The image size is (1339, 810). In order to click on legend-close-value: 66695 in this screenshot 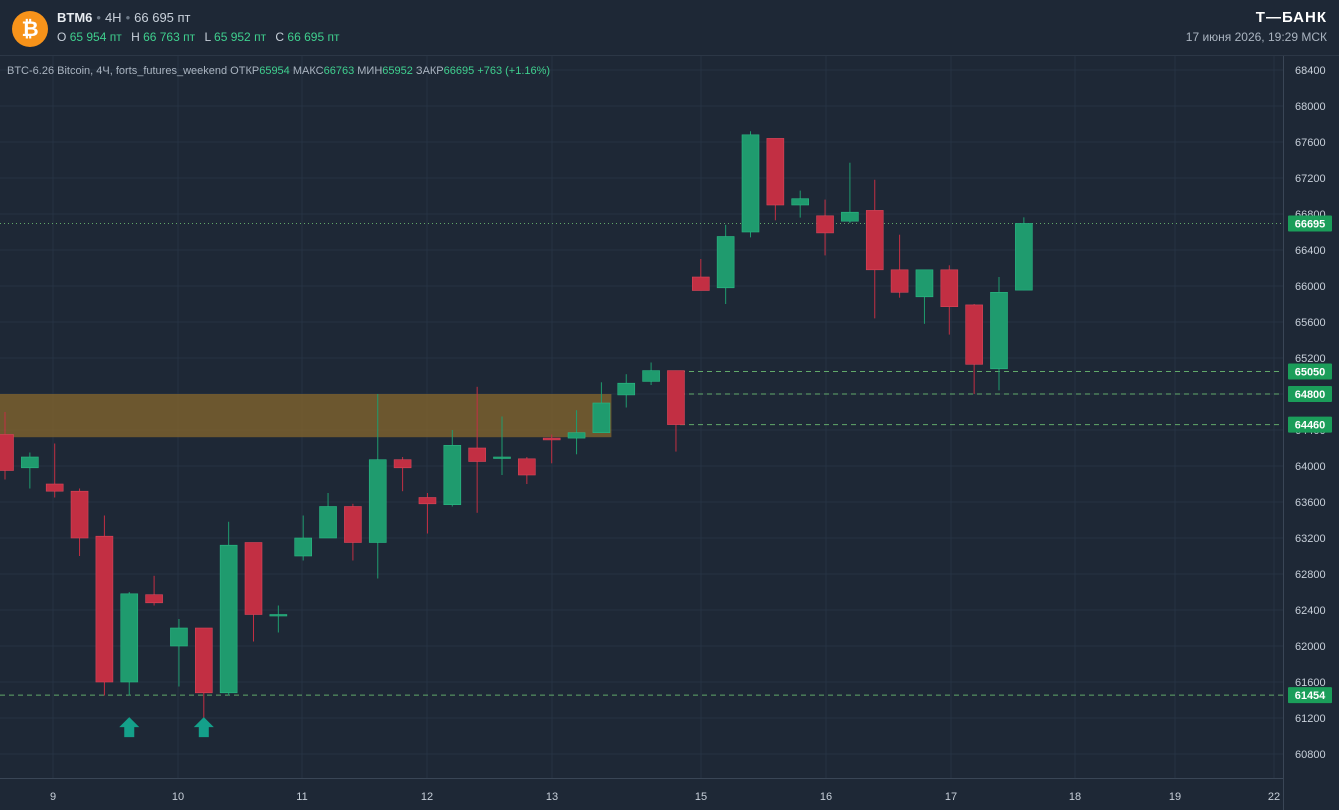, I will do `click(459, 71)`.